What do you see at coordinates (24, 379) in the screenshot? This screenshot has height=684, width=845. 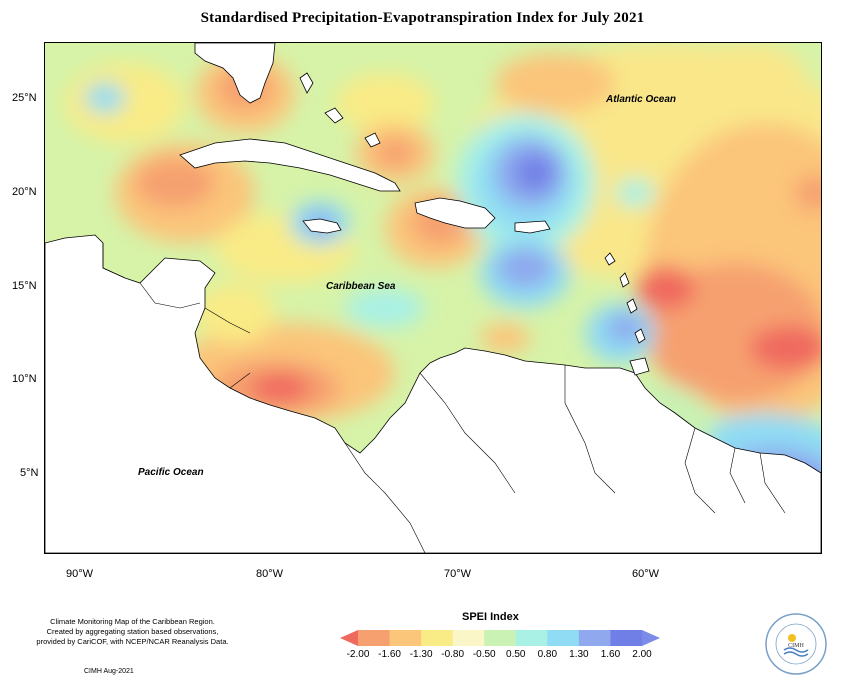 I see `lat-tick-10n: 10°N` at bounding box center [24, 379].